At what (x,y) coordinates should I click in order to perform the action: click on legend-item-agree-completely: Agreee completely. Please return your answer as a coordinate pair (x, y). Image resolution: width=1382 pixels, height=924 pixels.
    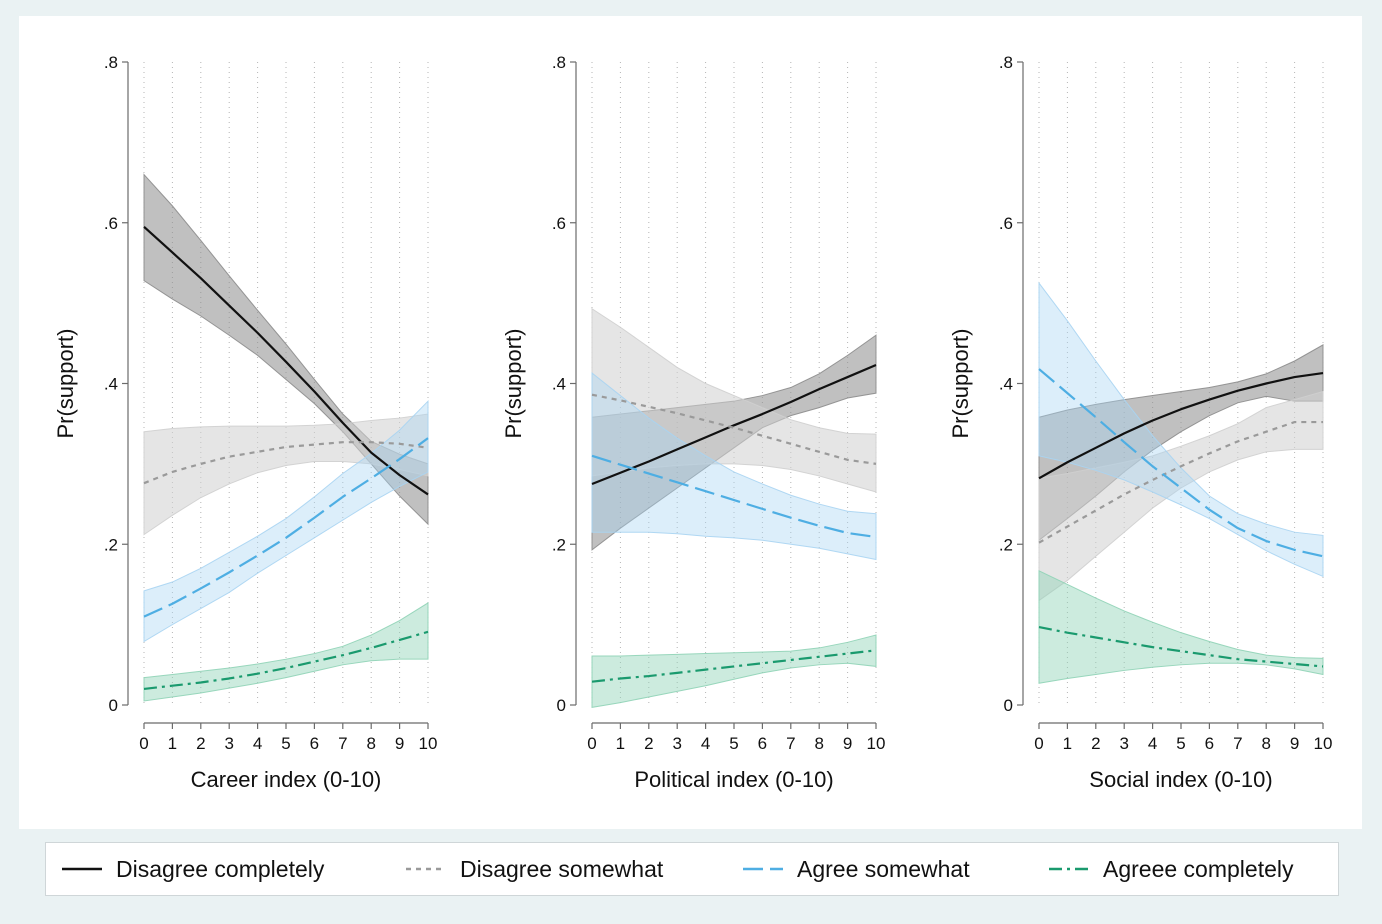
    Looking at the image, I should click on (1171, 869).